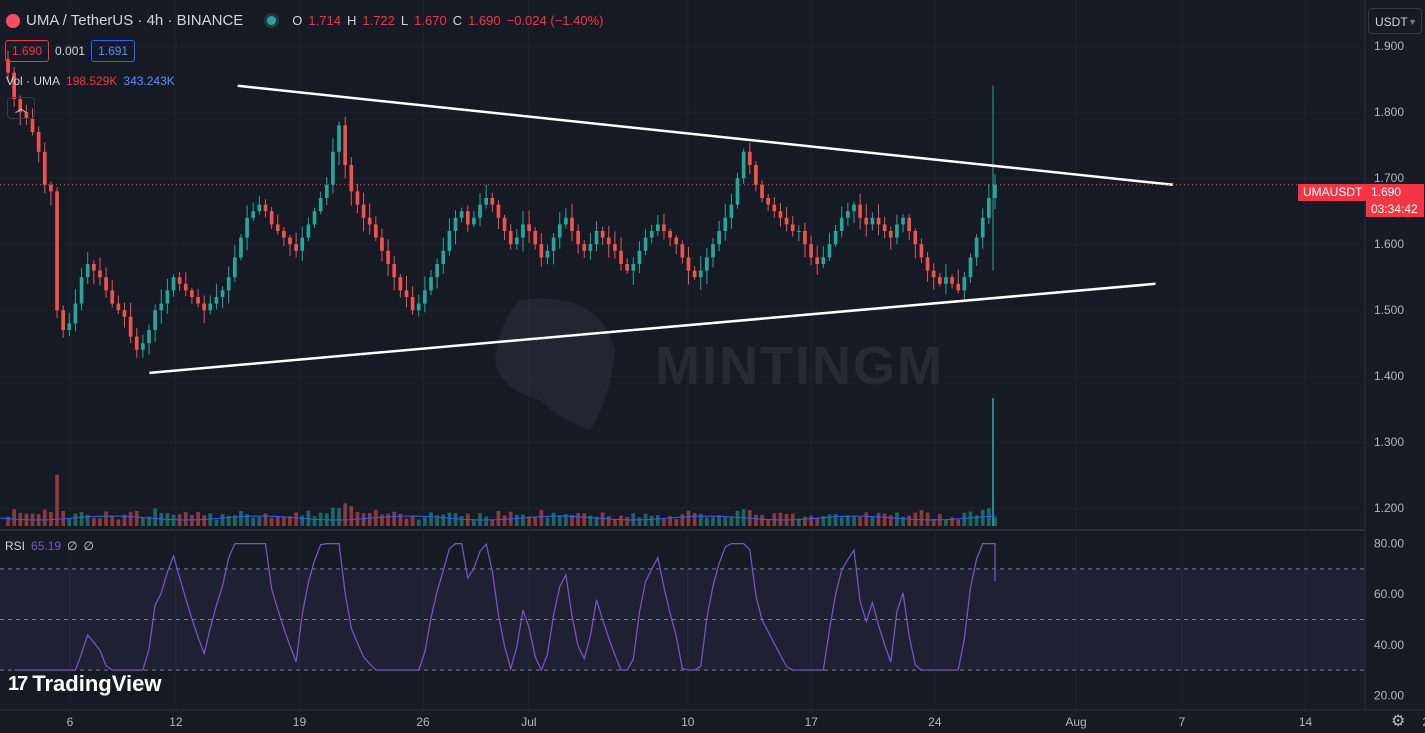 This screenshot has height=733, width=1425. Describe the element at coordinates (423, 722) in the screenshot. I see `time-tick-label: 26` at that location.